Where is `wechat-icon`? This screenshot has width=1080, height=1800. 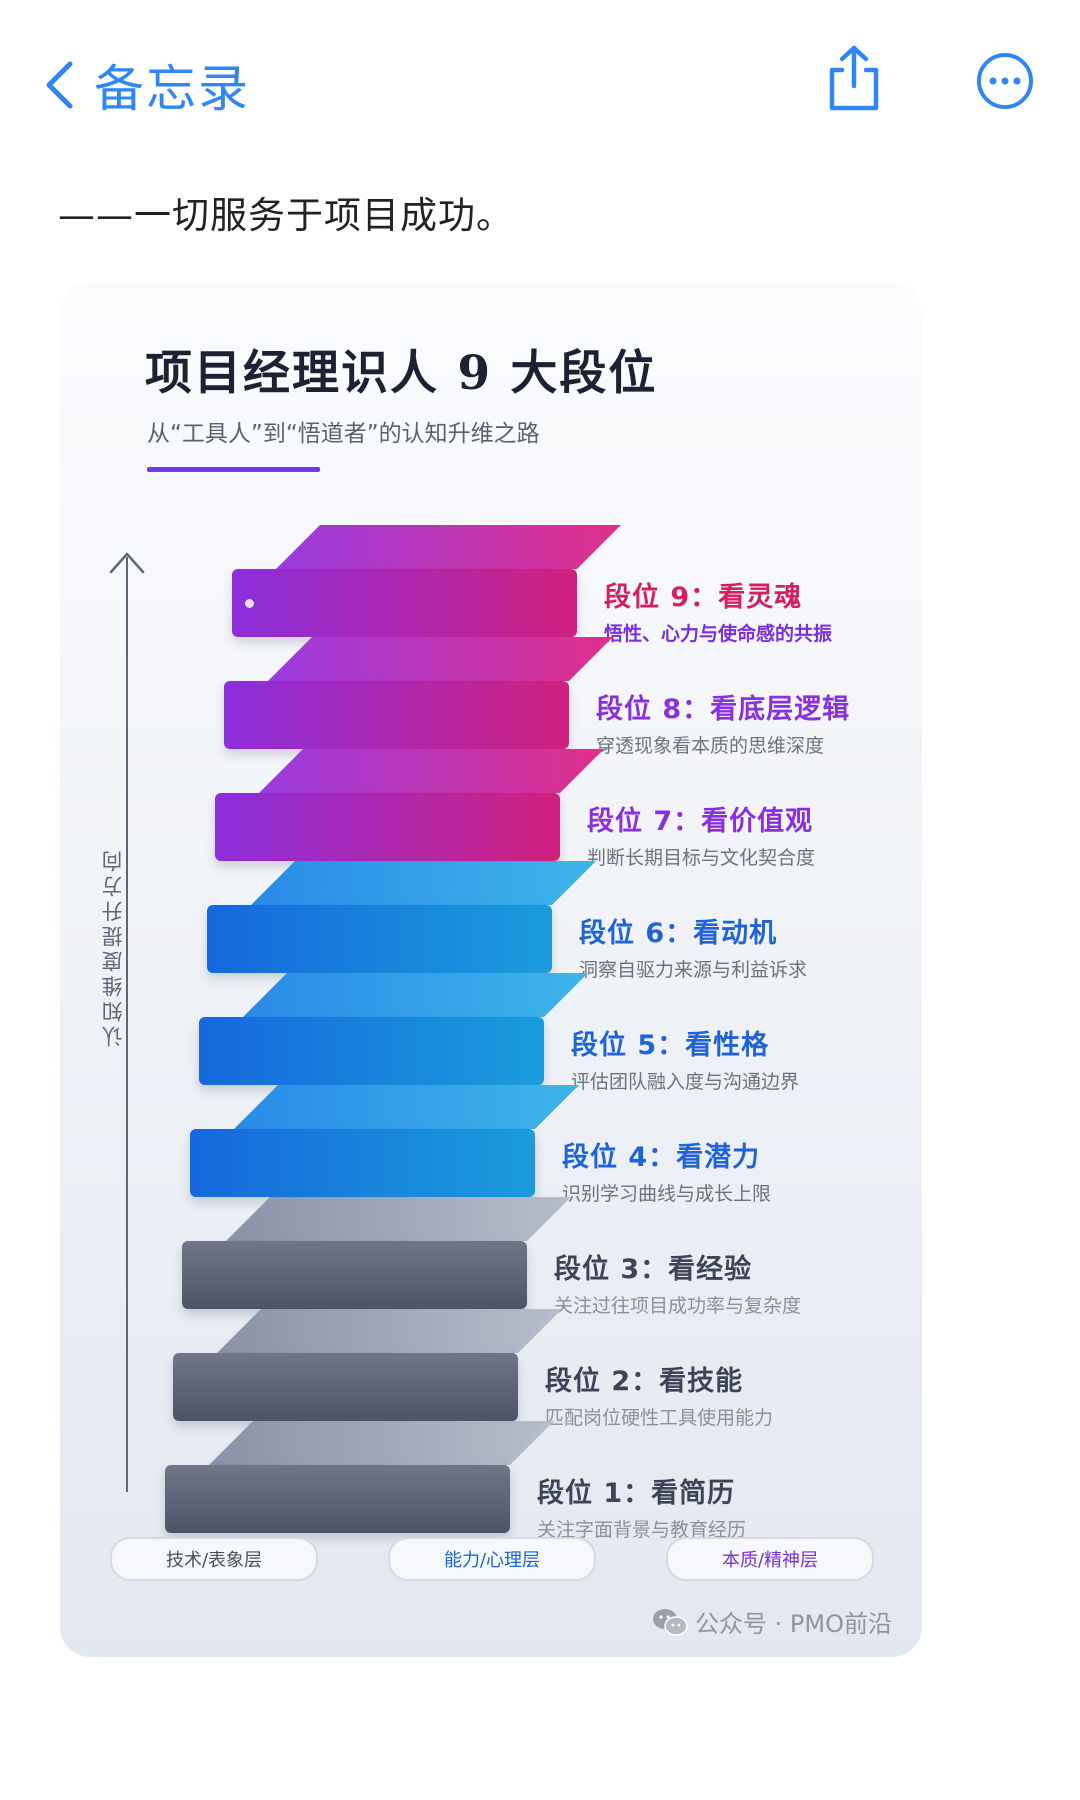 wechat-icon is located at coordinates (670, 1622).